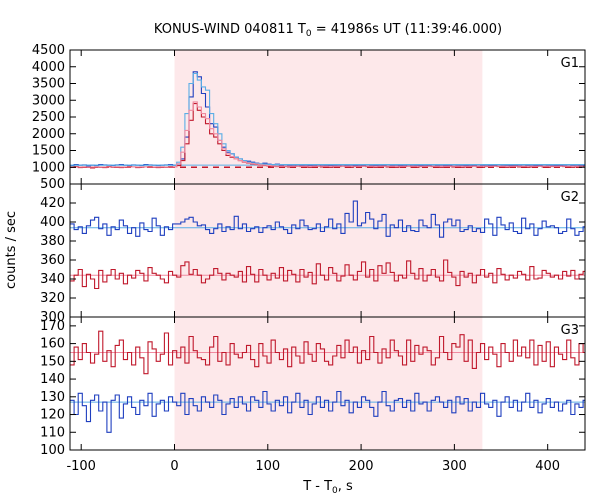 Image resolution: width=600 pixels, height=500 pixels. What do you see at coordinates (52, 317) in the screenshot?
I see `y-tick-label: 300` at bounding box center [52, 317].